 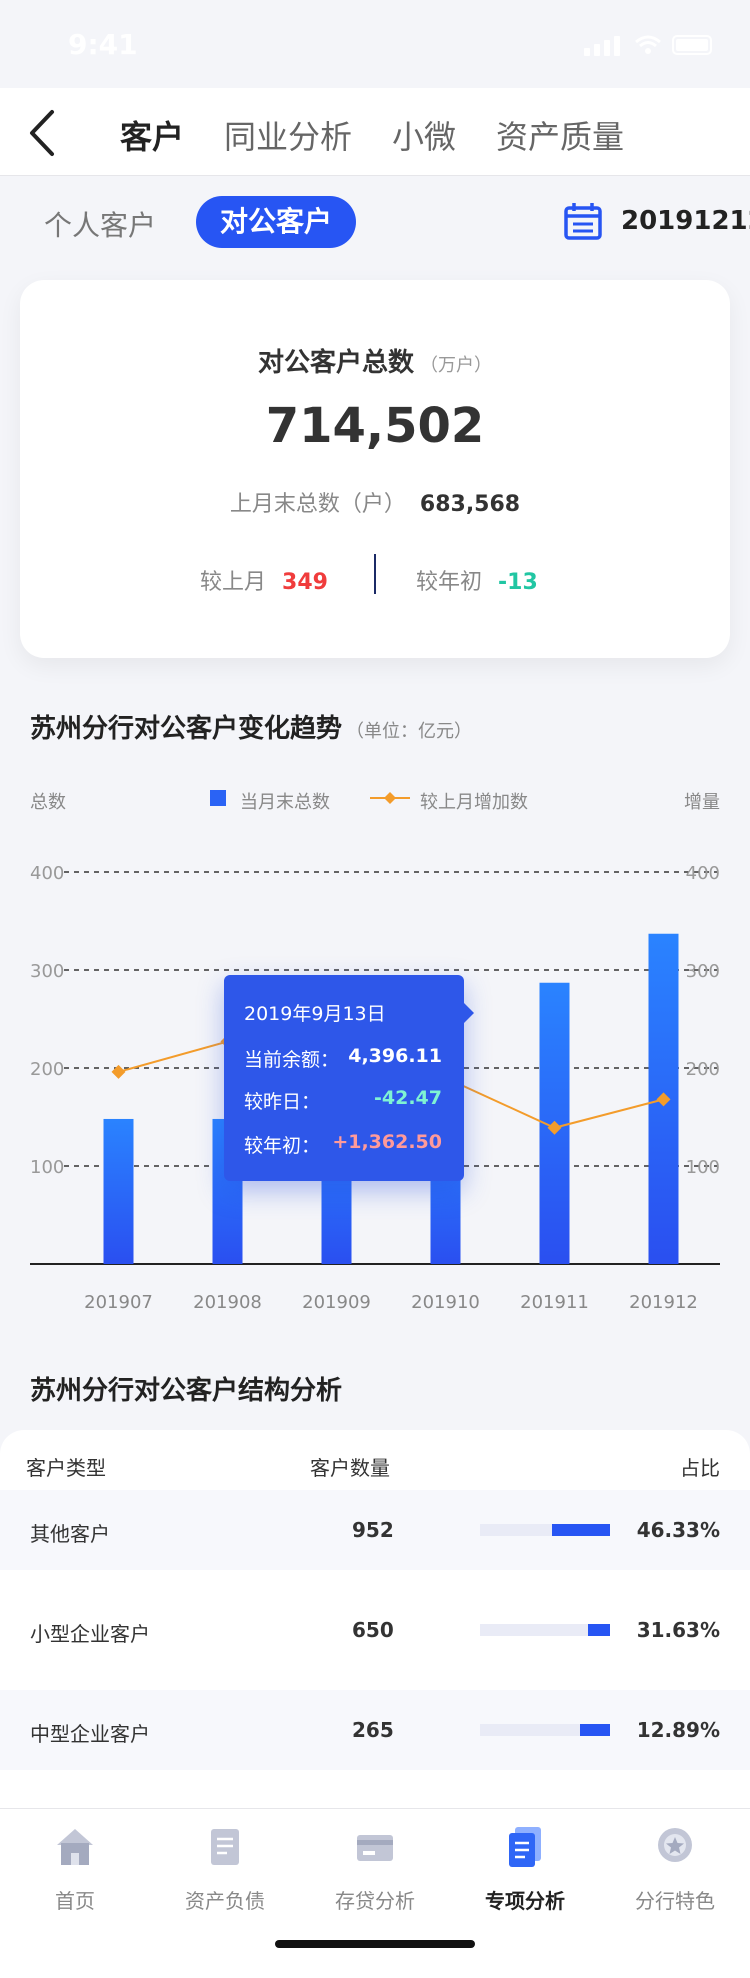 I want to click on mom-label: 较上月, so click(x=233, y=582).